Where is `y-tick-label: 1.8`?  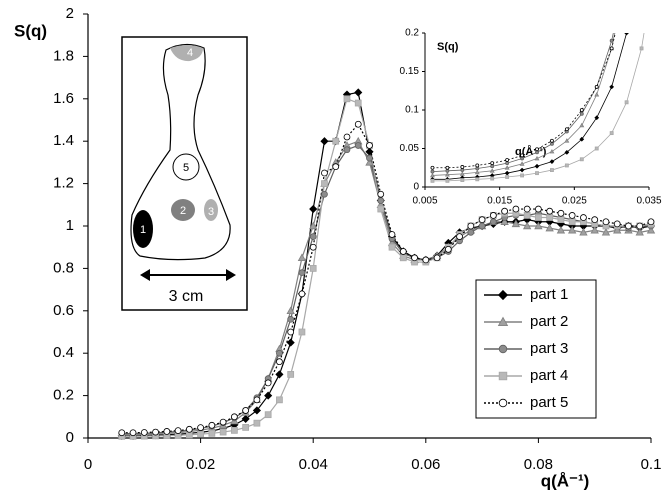
y-tick-label: 1.8 is located at coordinates (63, 55).